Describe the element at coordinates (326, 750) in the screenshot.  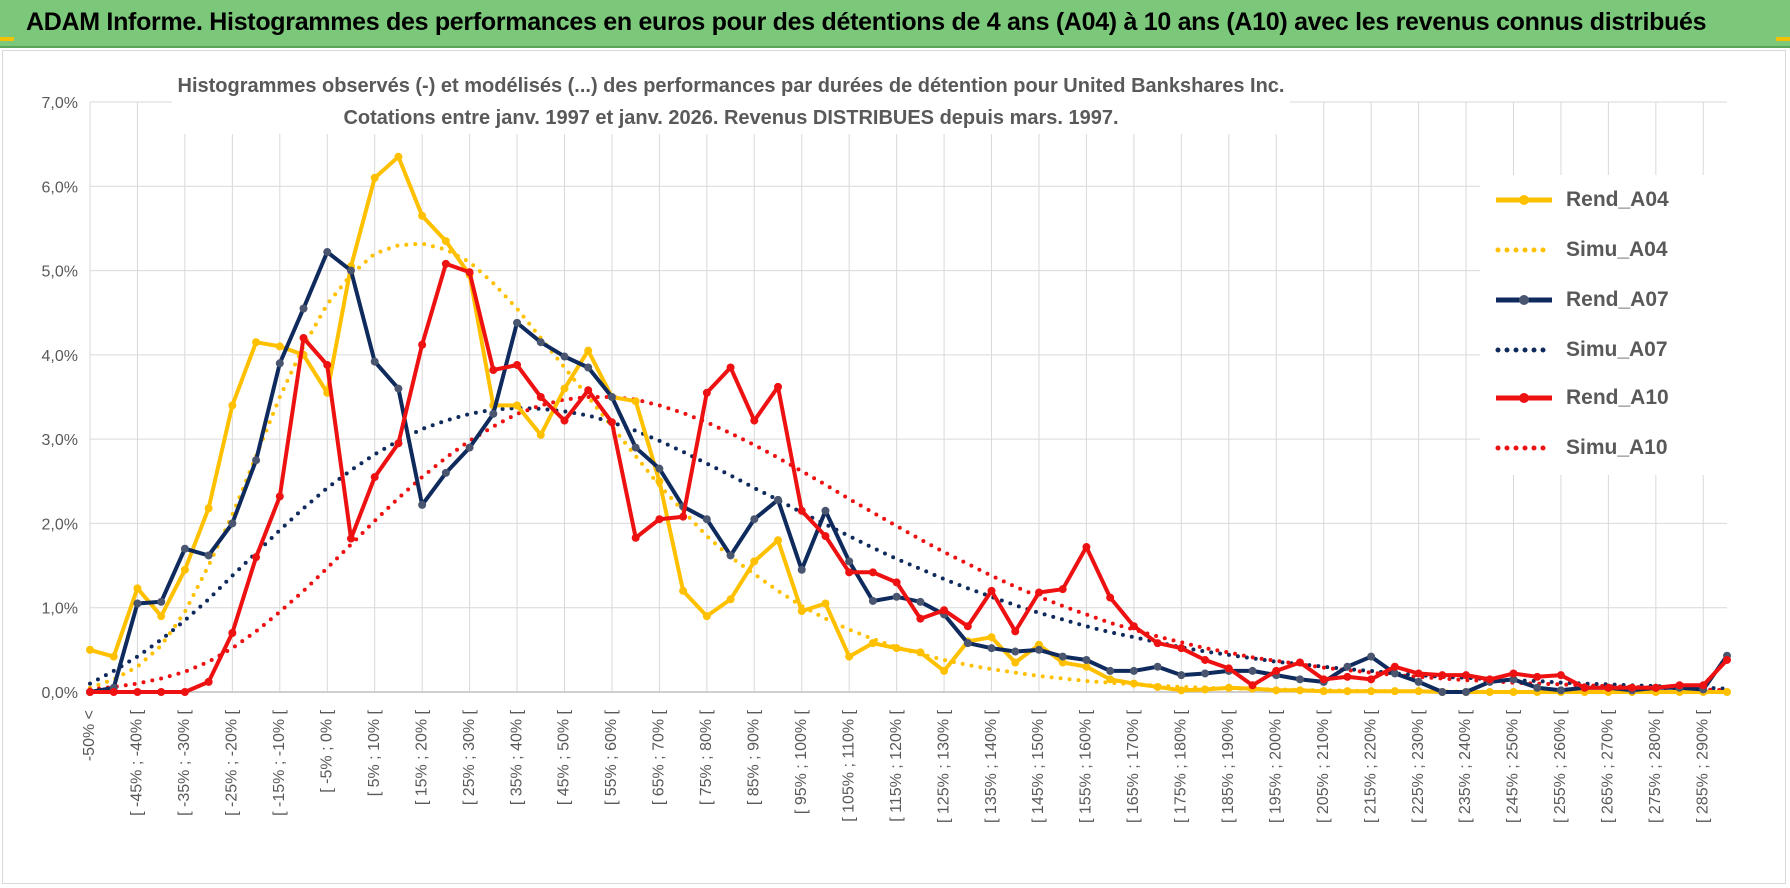
I see `x-tick-label: [ -5% ; 0% [` at that location.